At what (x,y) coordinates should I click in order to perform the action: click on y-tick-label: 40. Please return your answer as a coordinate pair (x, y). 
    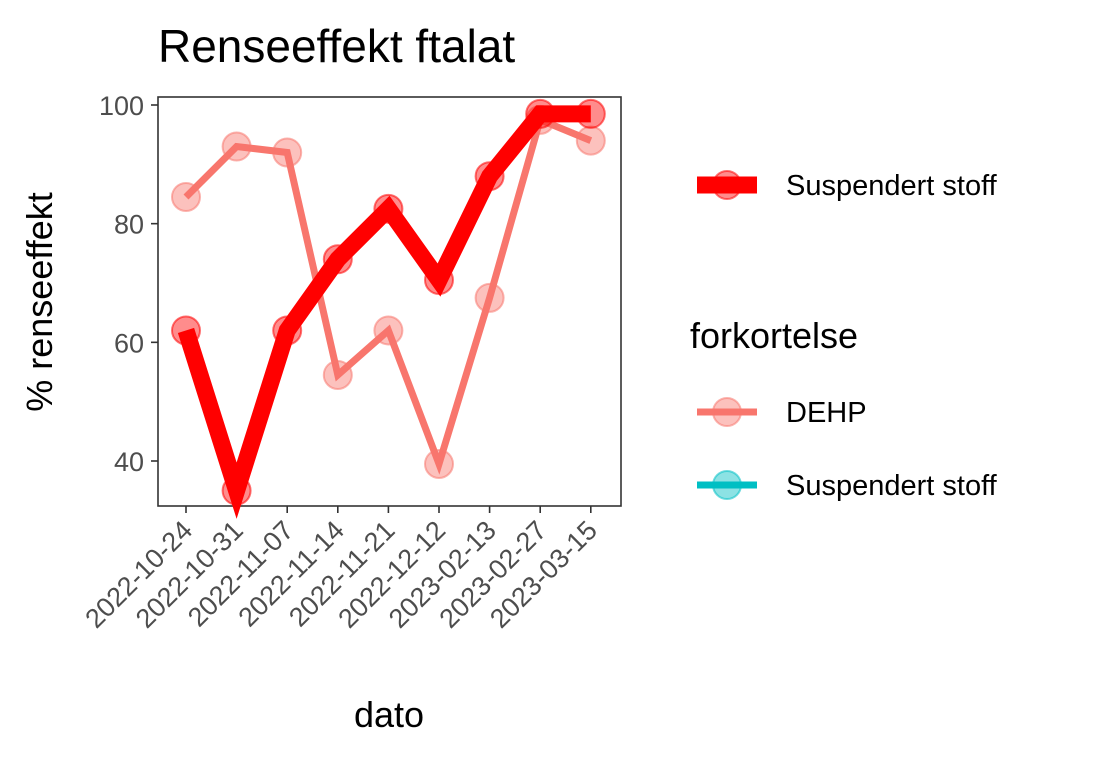
    Looking at the image, I should click on (129, 462).